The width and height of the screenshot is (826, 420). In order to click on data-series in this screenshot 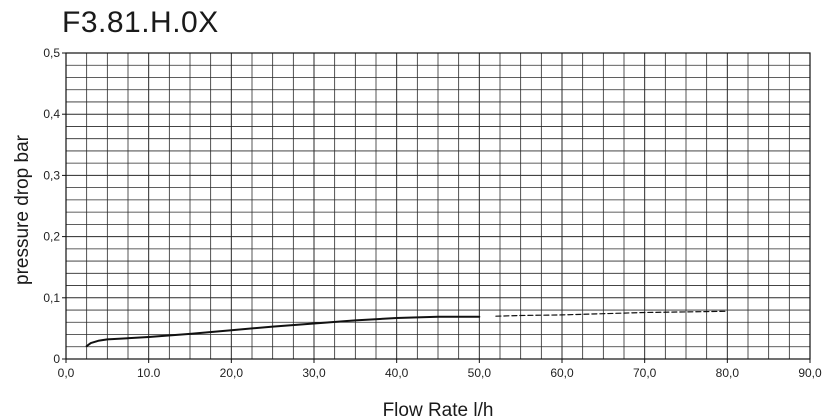, I will do `click(406, 329)`.